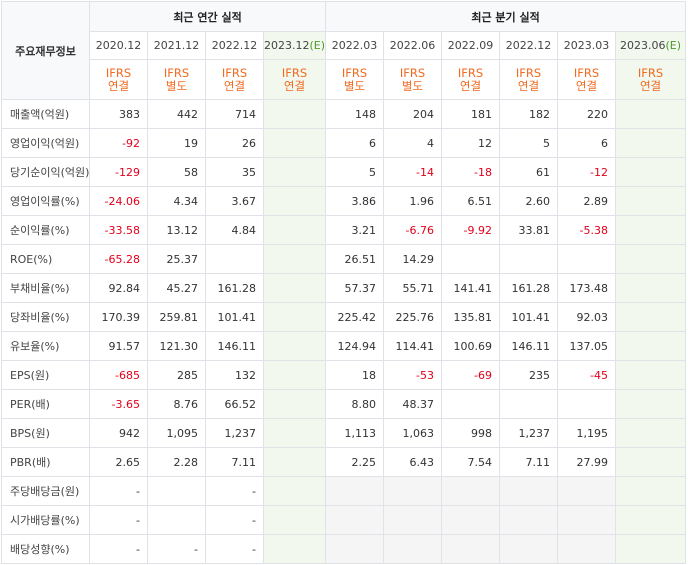  Describe the element at coordinates (234, 433) in the screenshot. I see `table-cell: 1,237` at that location.